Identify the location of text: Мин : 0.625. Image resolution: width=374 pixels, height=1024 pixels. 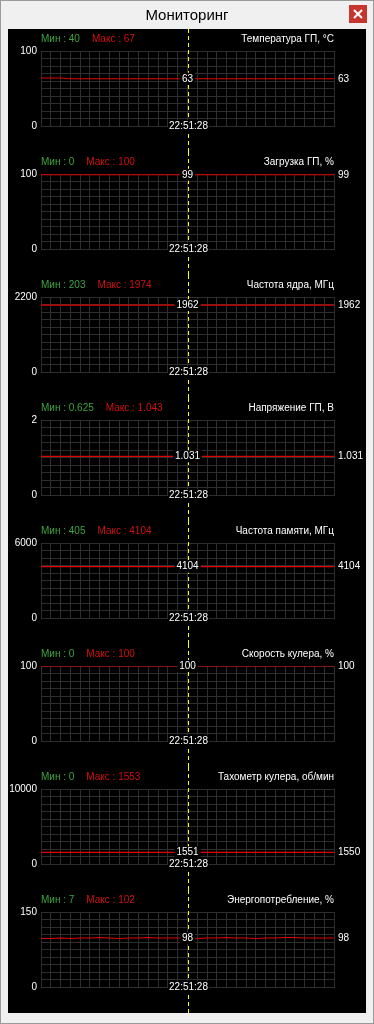
(68, 407).